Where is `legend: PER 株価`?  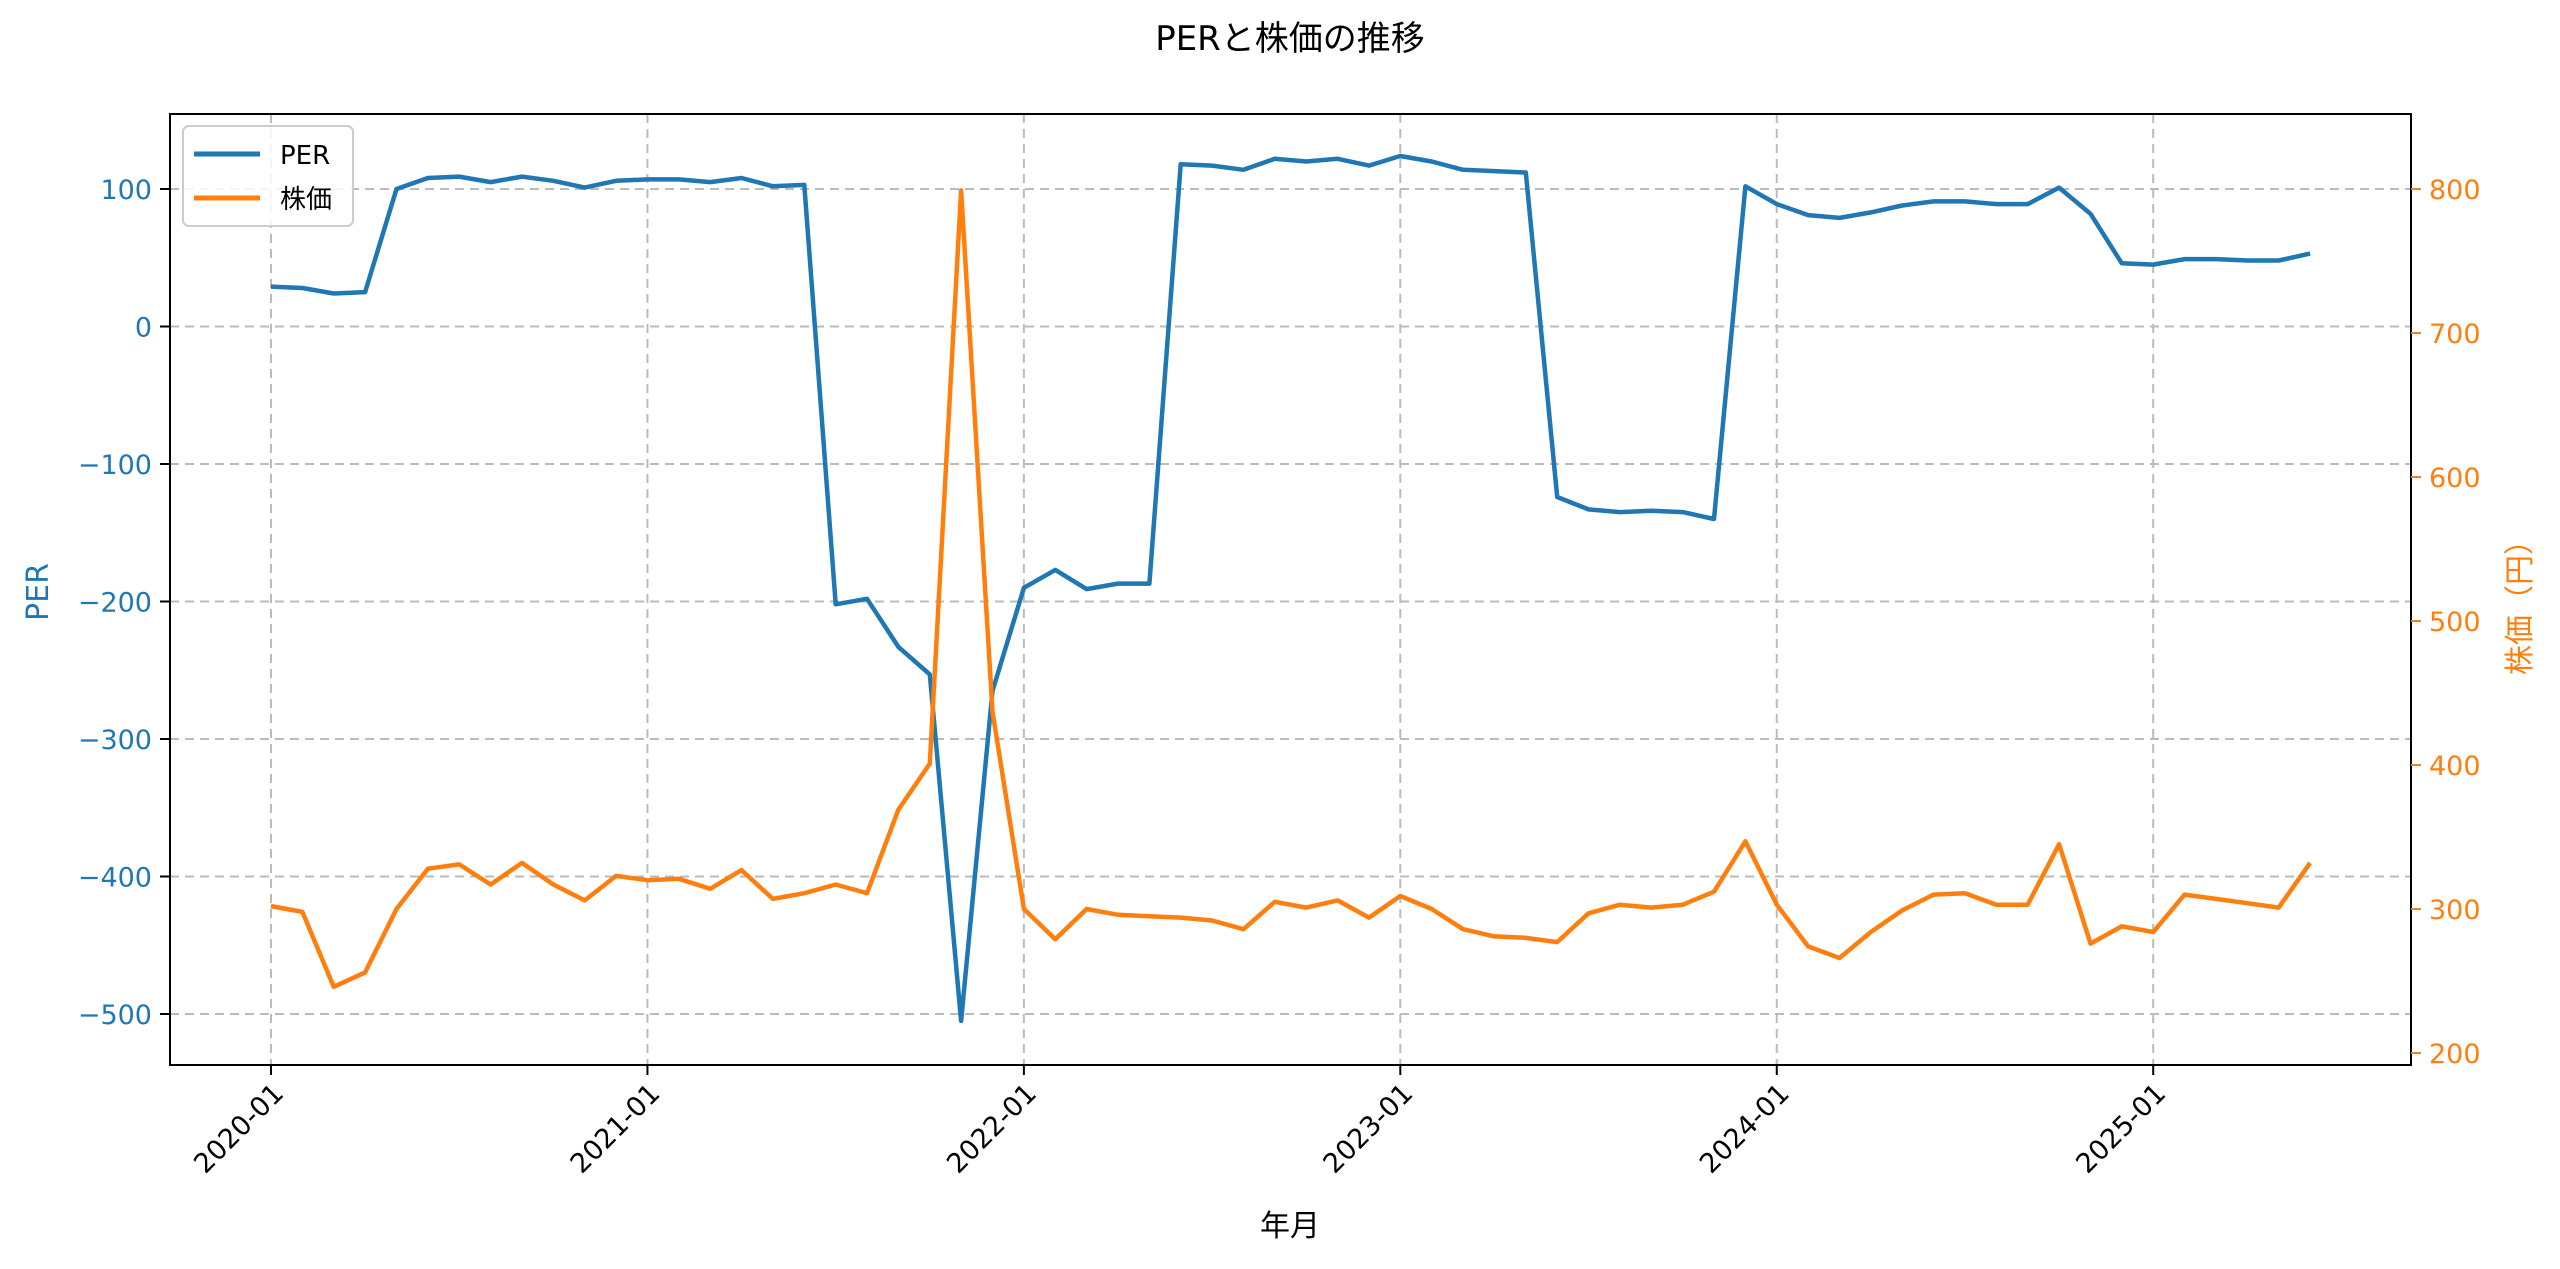
legend: PER 株価 is located at coordinates (268, 176).